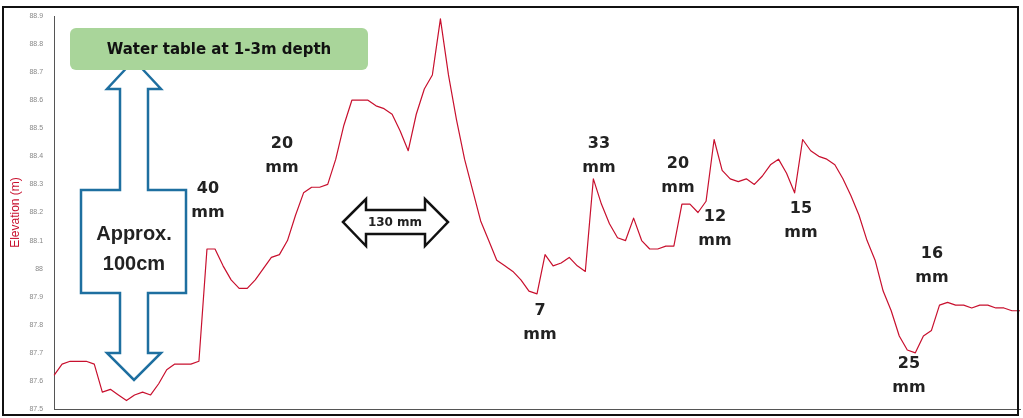  I want to click on annotation: 12 mm, so click(715, 228).